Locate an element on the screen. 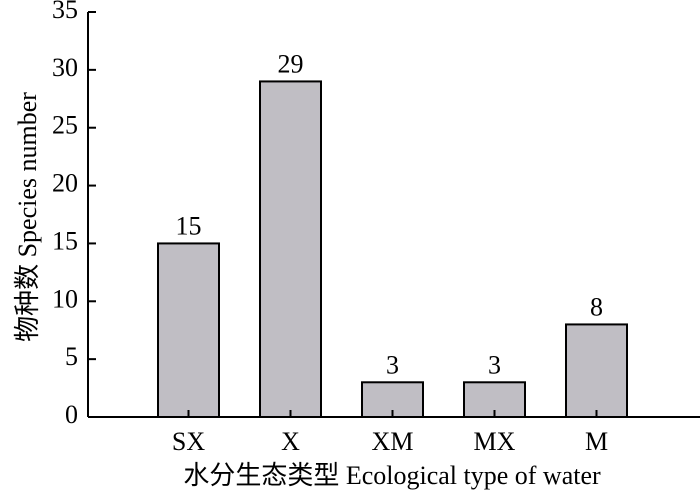 The image size is (700, 501). y-tick-label: 10 is located at coordinates (65, 298).